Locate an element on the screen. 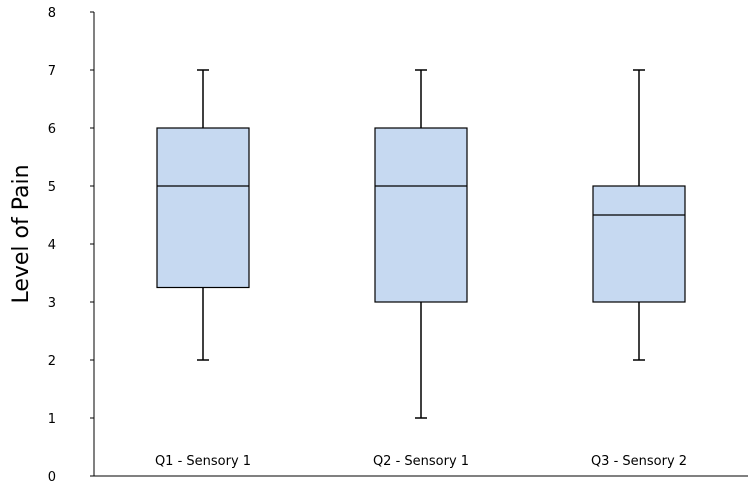 The height and width of the screenshot is (484, 754). y-tick-label: 7 is located at coordinates (52, 71).